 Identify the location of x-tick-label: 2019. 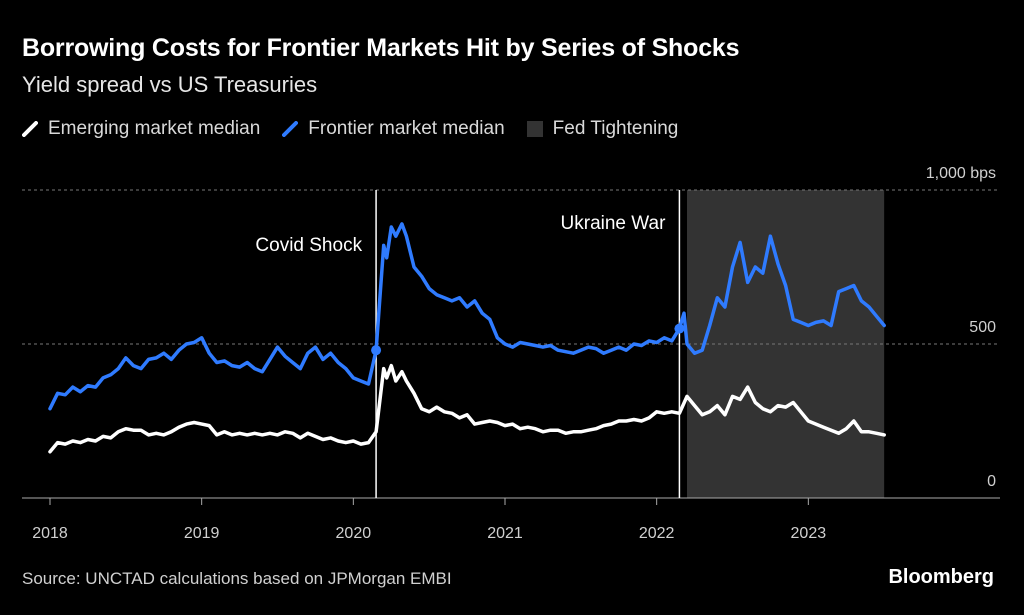
(202, 533).